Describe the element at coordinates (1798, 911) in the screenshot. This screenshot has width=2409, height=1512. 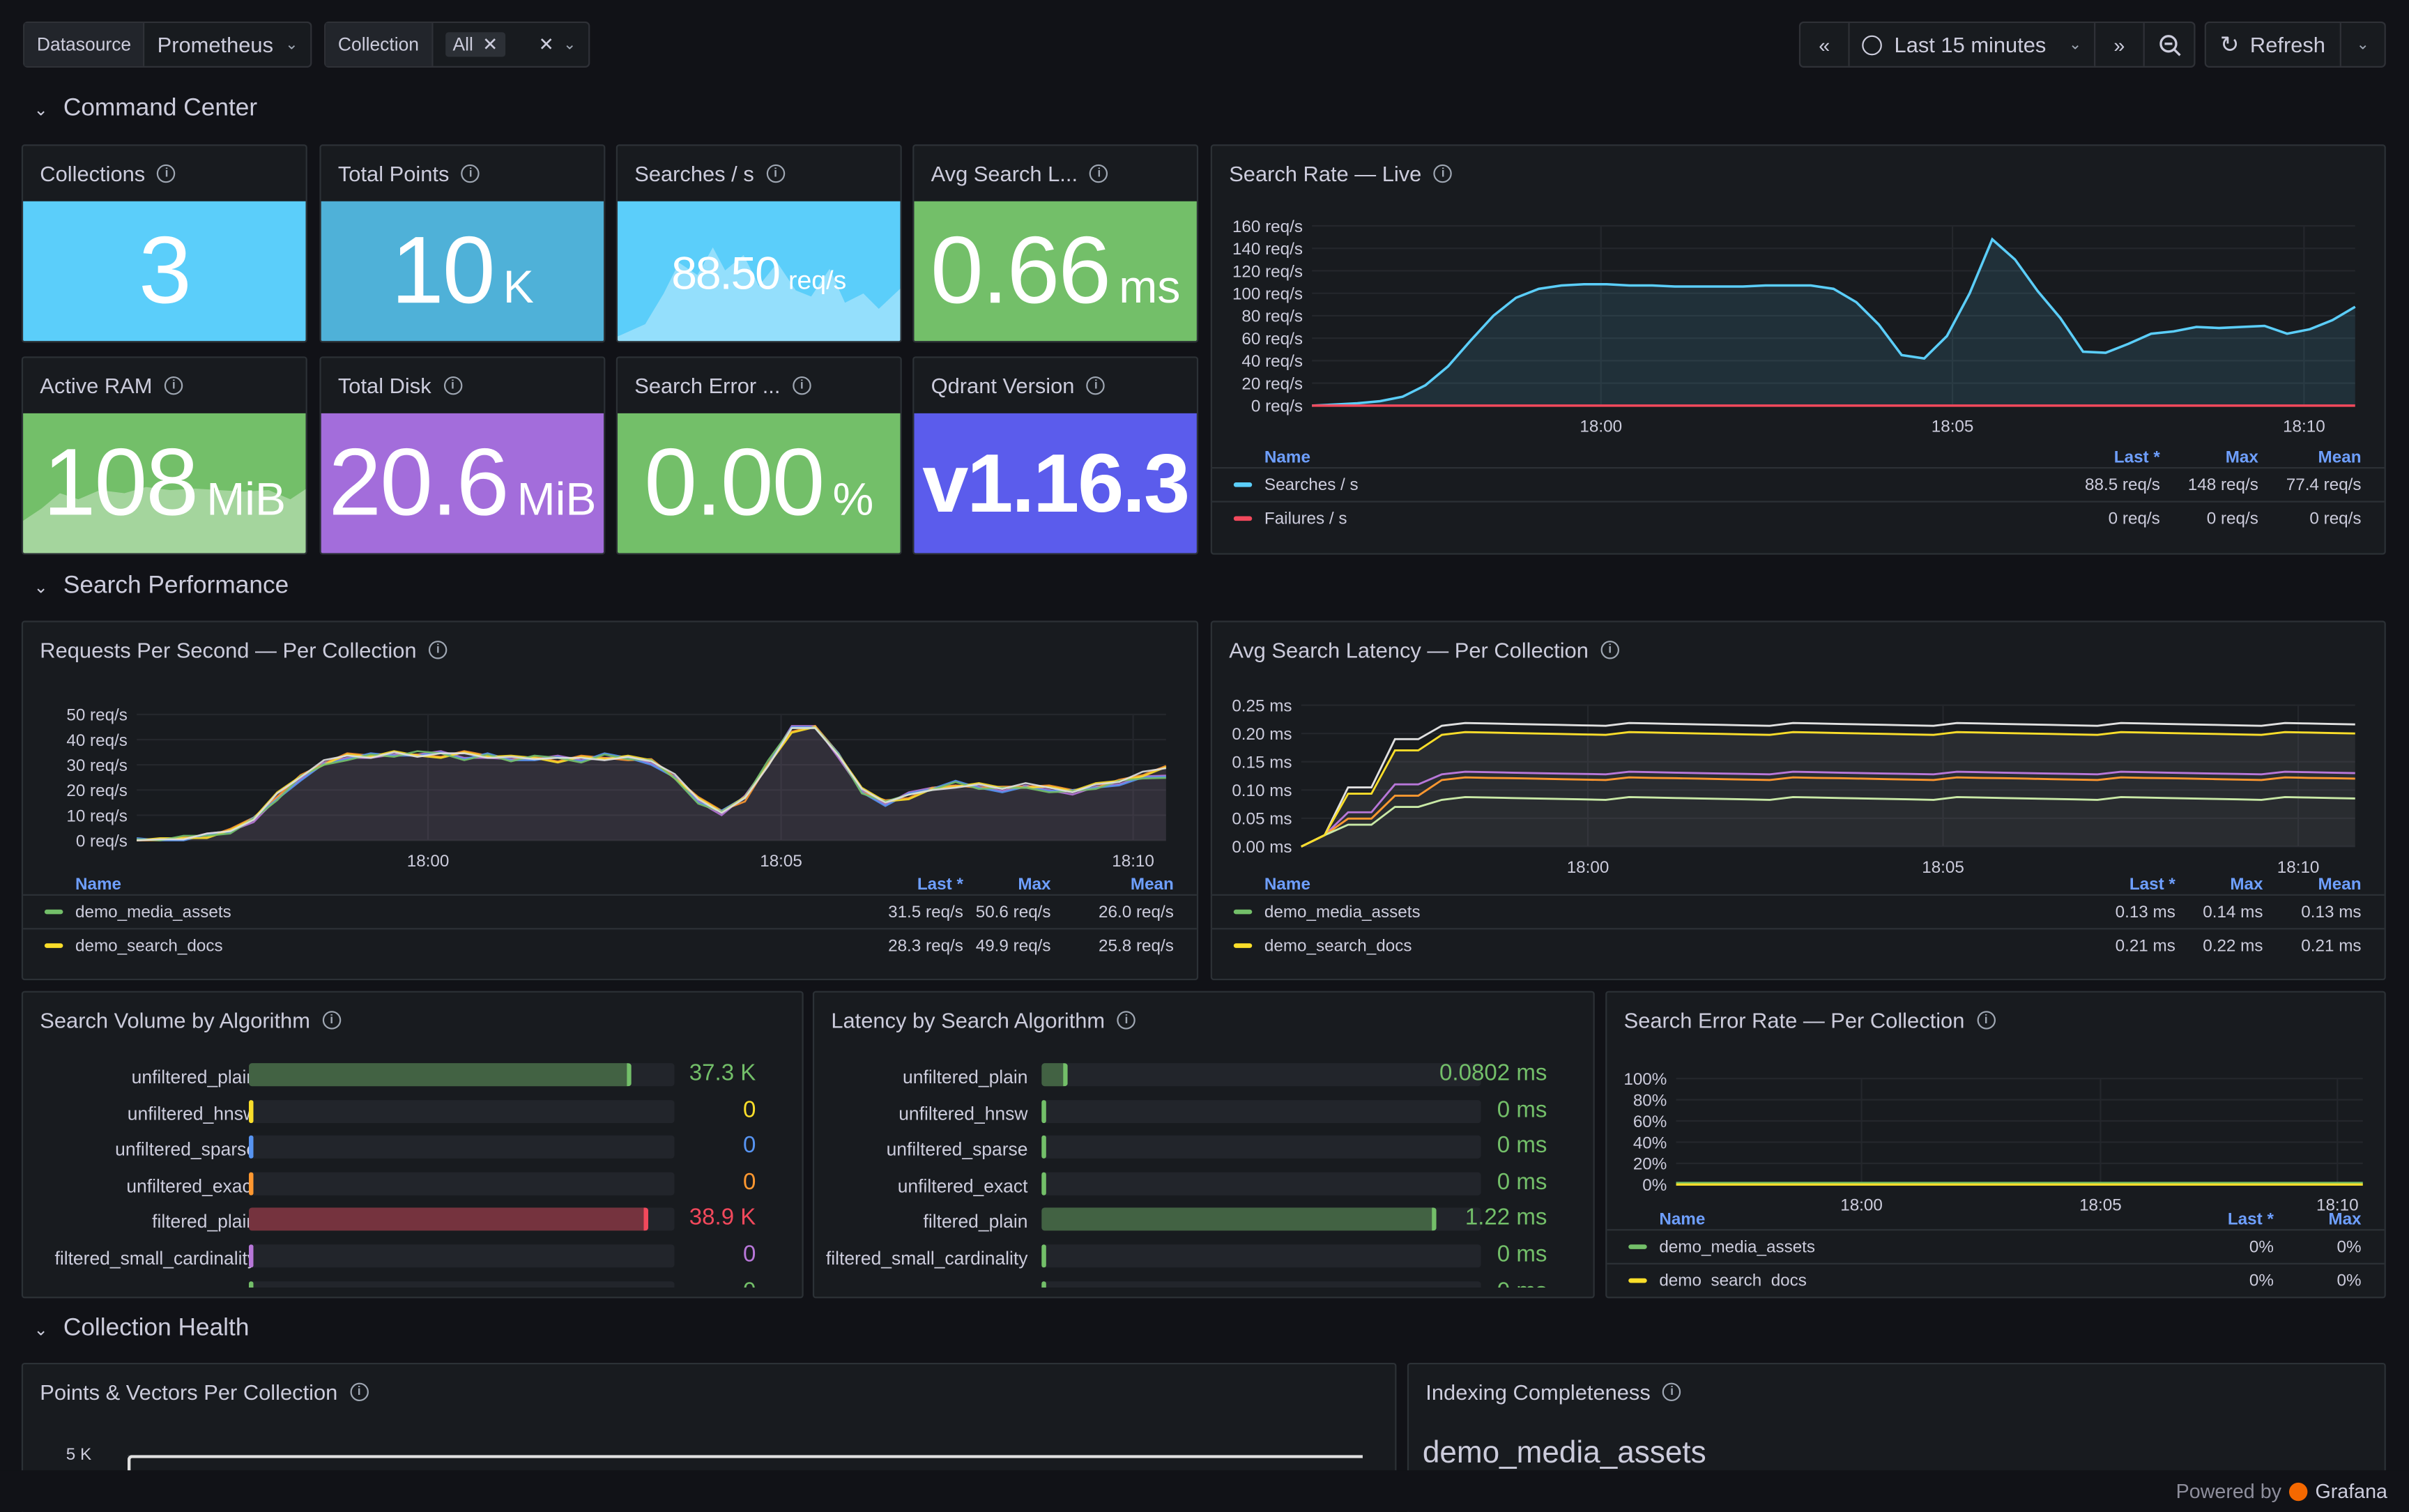
I see `legend-row: demo_media_assets 0.13 ms 0.14 ms 0.13 ms` at that location.